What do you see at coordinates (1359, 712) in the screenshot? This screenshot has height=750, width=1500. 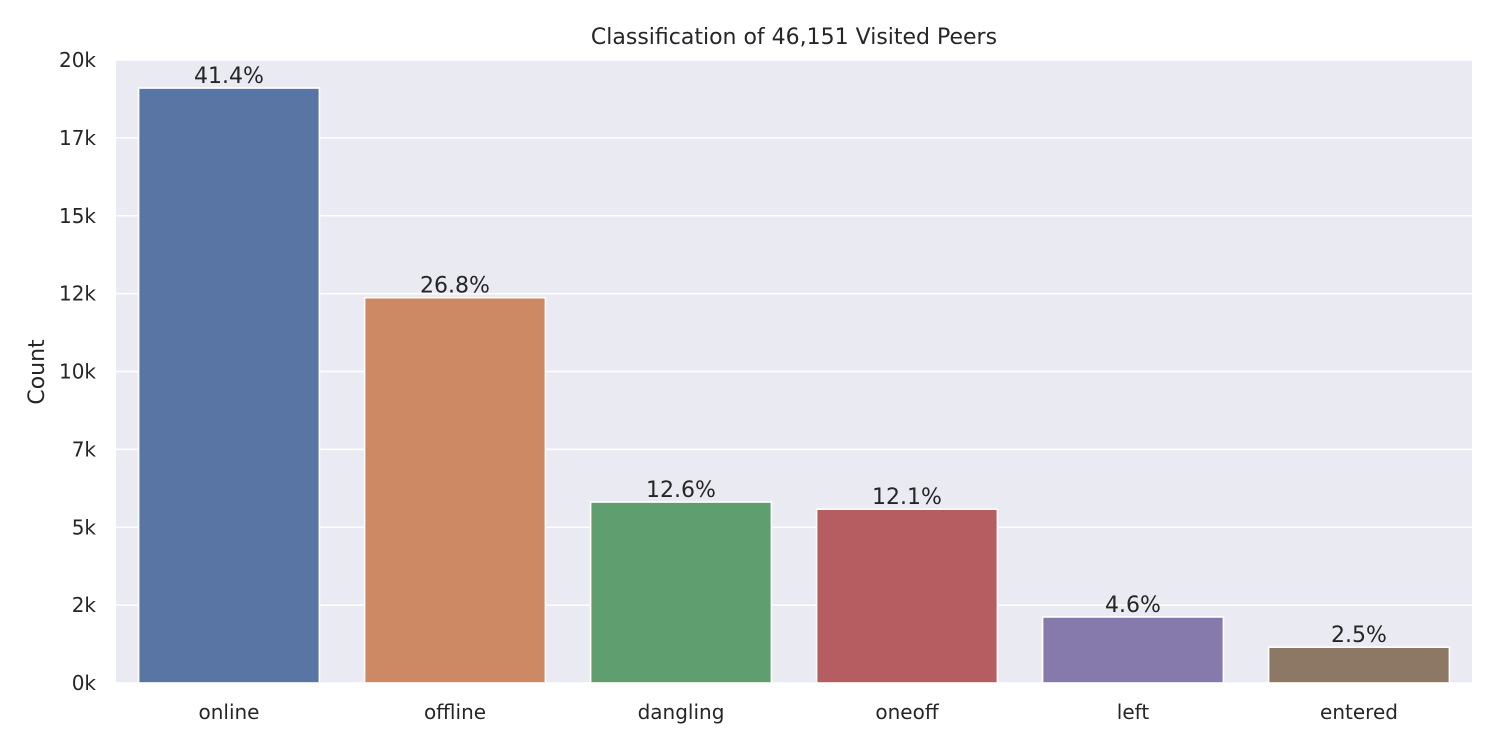 I see `x-tick-label: entered` at bounding box center [1359, 712].